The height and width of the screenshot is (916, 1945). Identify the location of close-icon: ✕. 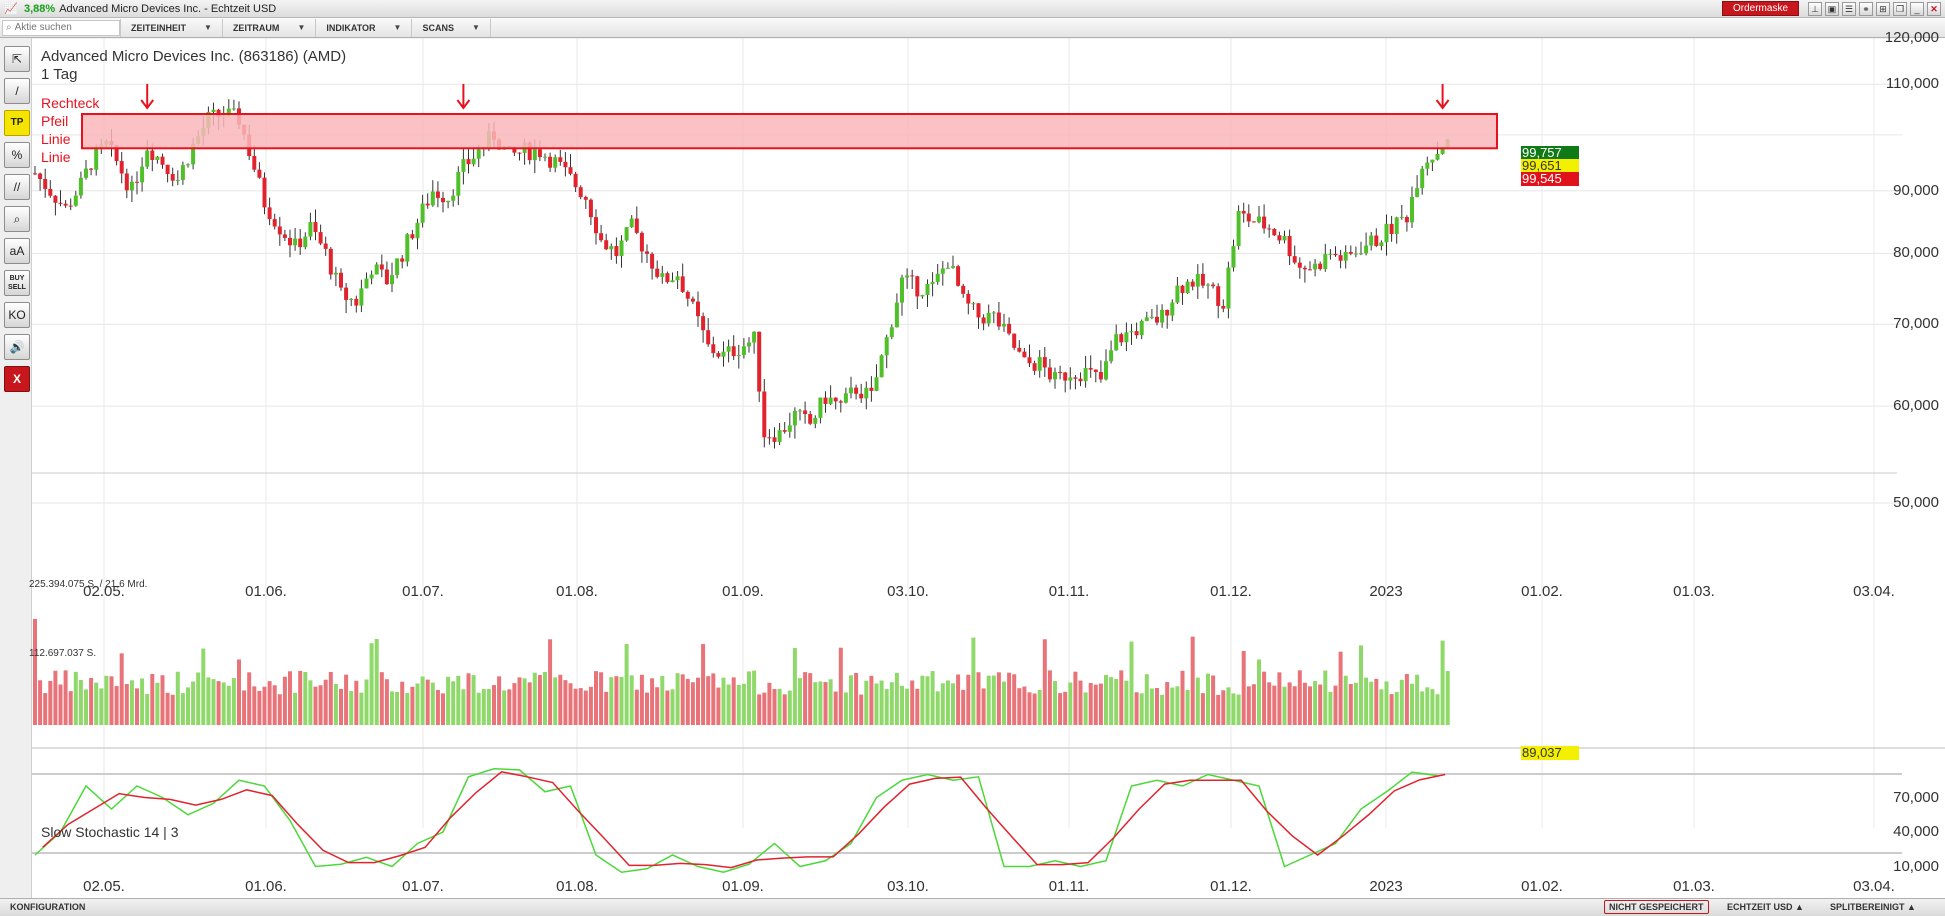
(1934, 8).